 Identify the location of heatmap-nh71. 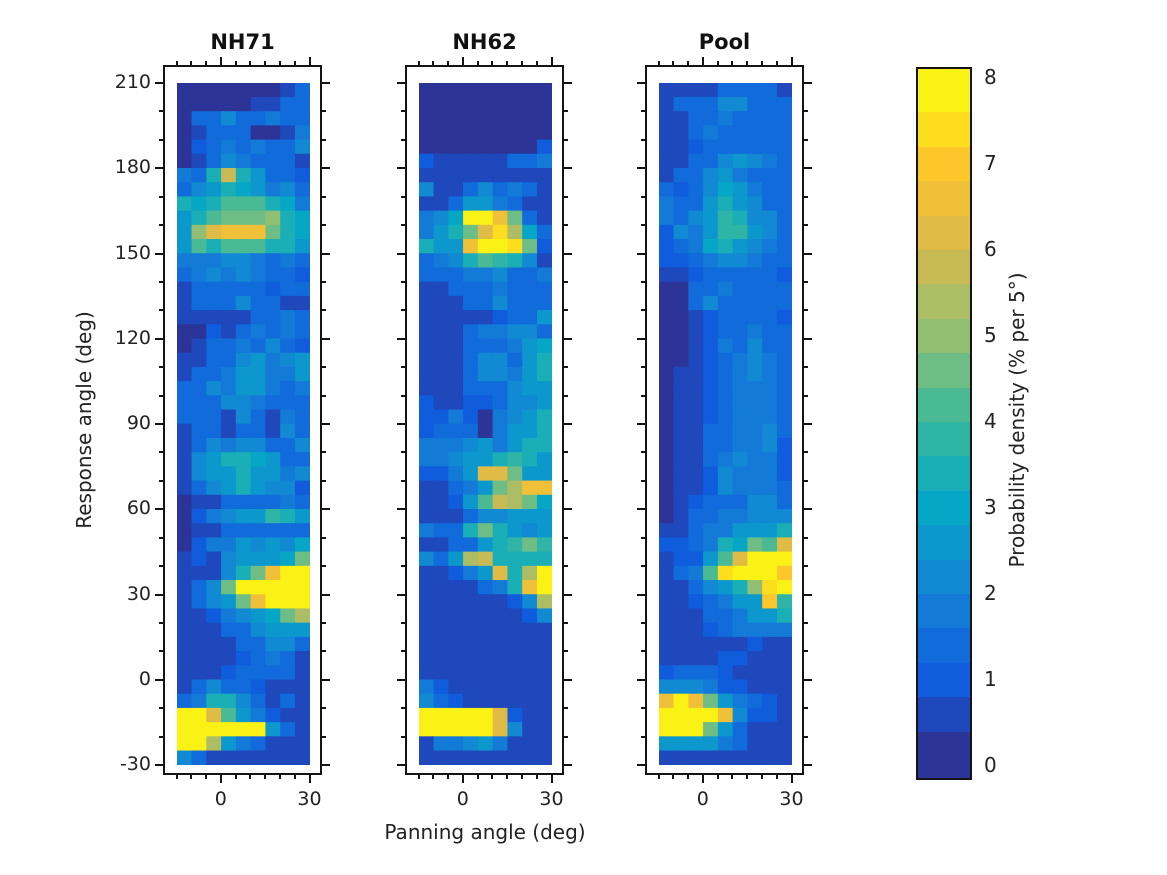
(243, 424).